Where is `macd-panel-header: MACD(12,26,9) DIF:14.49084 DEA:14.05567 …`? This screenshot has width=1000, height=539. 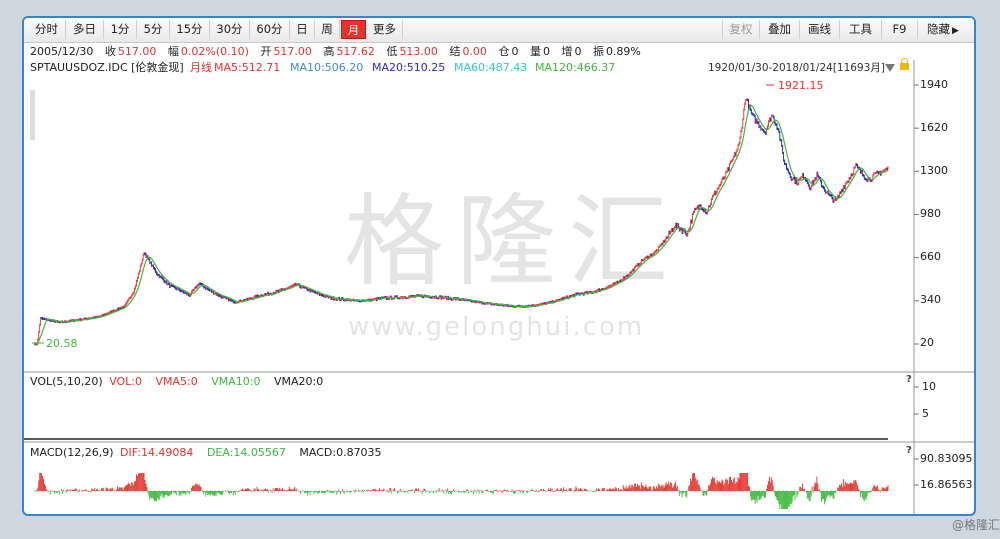
macd-panel-header: MACD(12,26,9) DIF:14.49084 DEA:14.05567 … is located at coordinates (206, 453).